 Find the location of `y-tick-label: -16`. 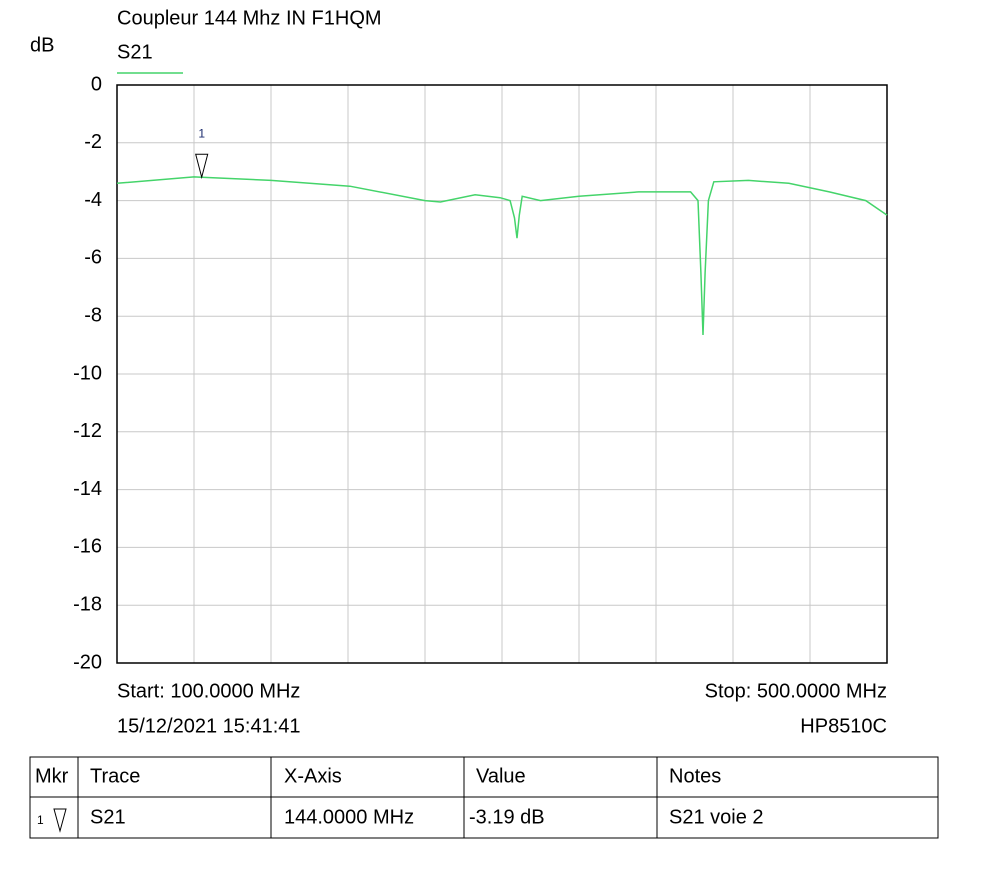

y-tick-label: -16 is located at coordinates (87, 547).